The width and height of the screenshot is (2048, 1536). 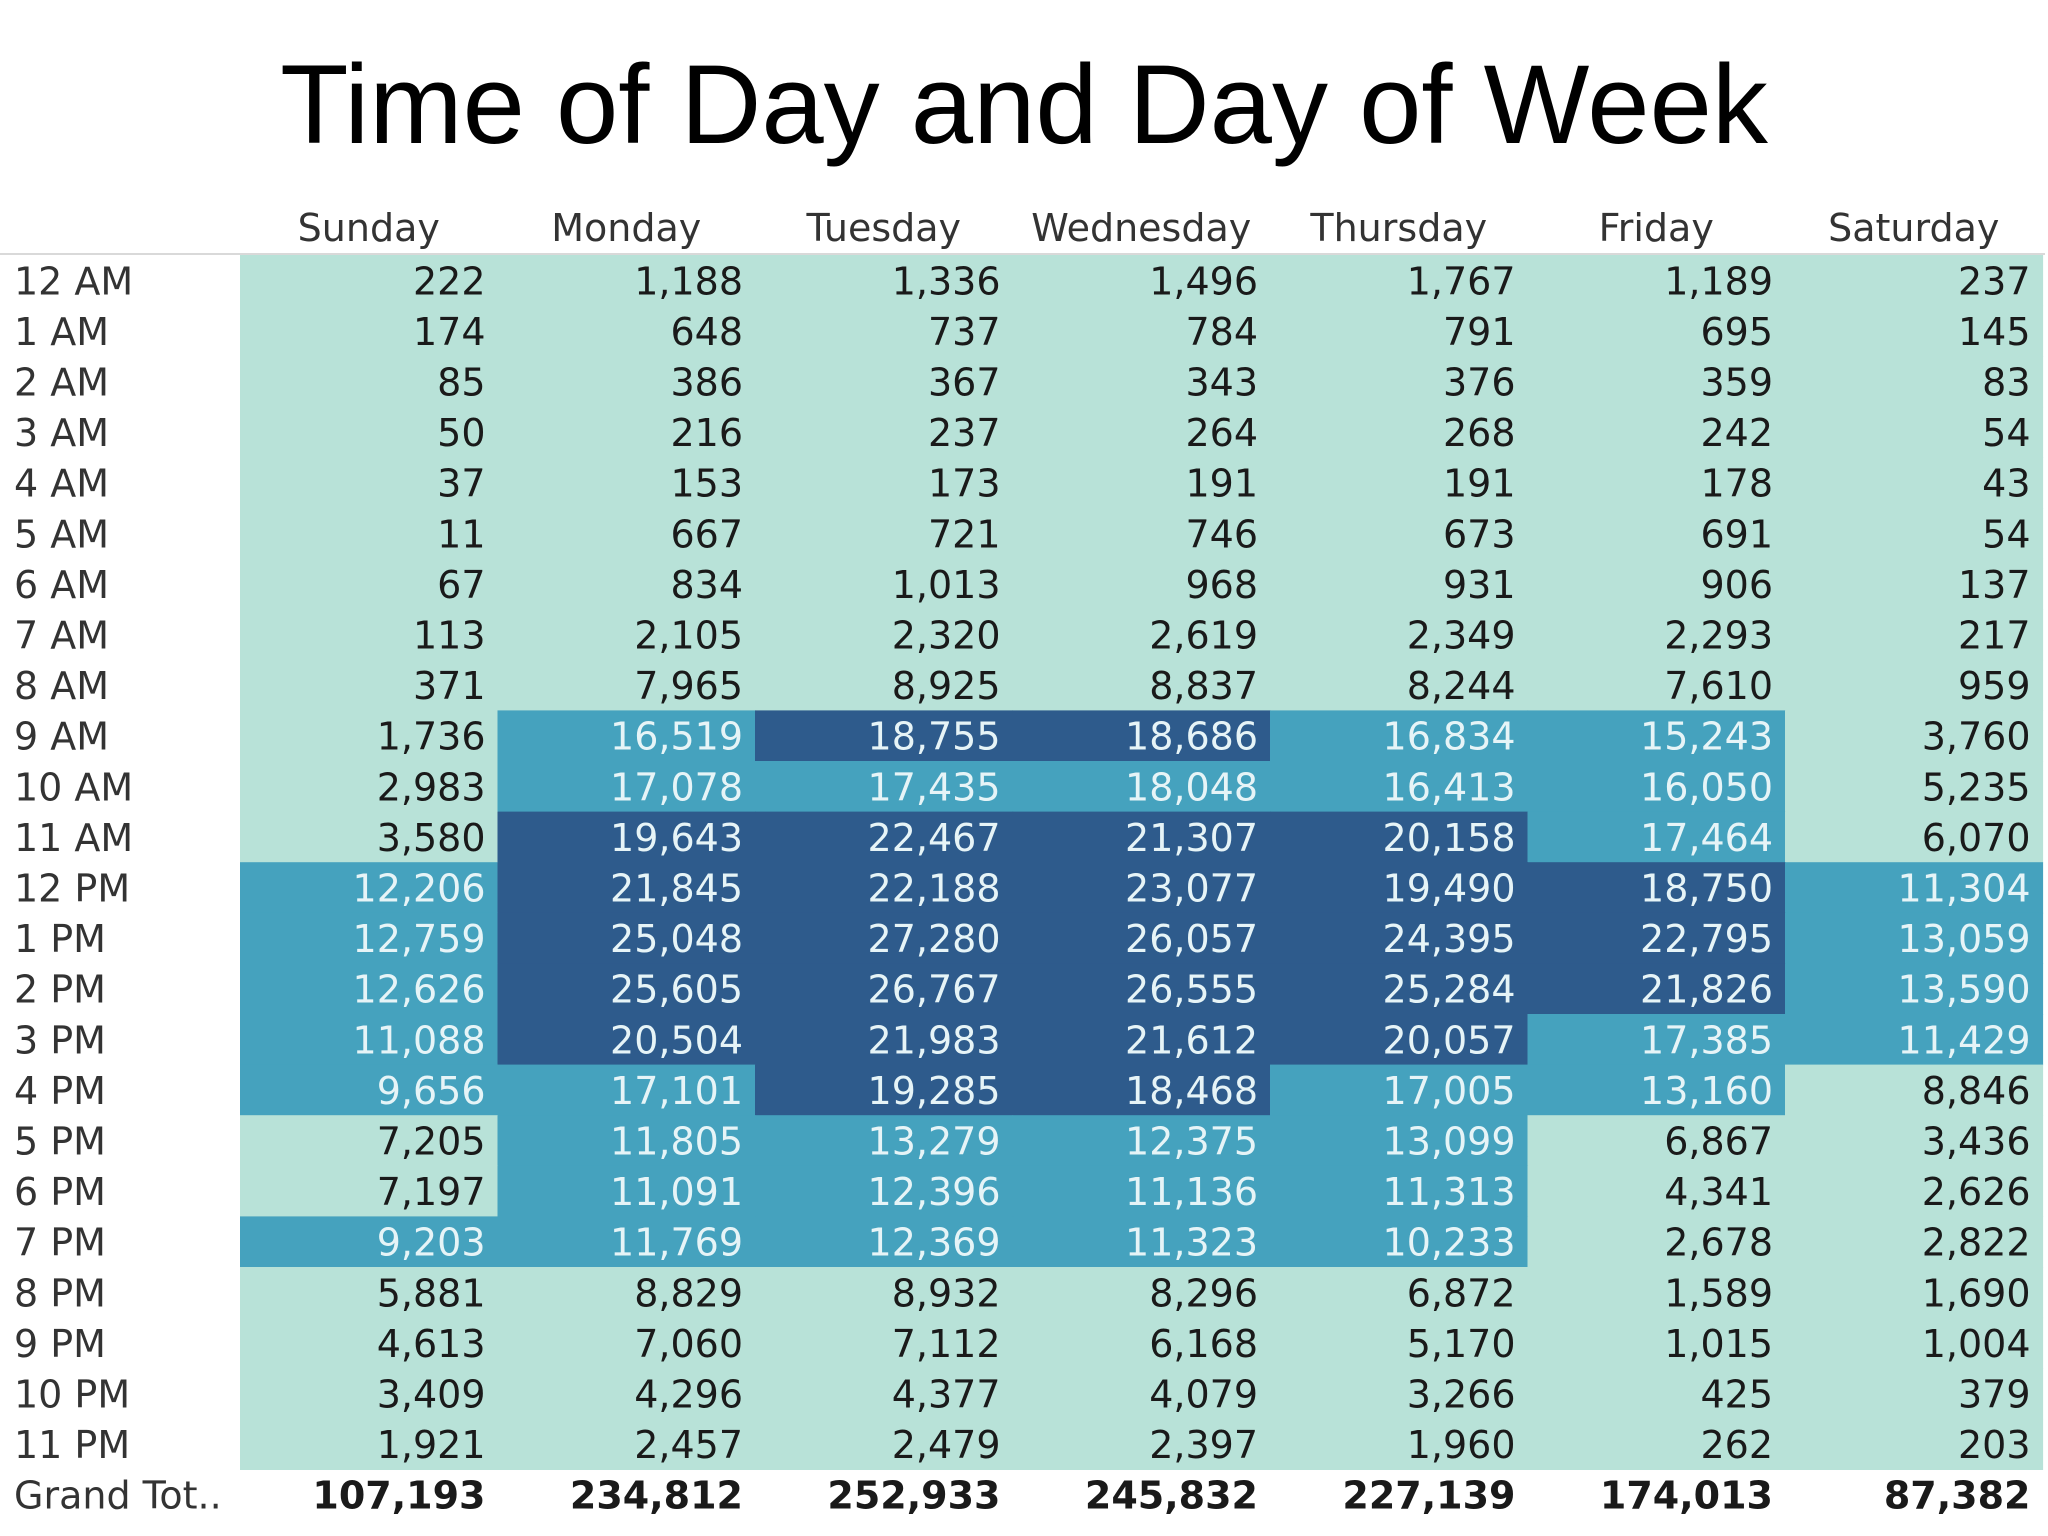 What do you see at coordinates (688, 686) in the screenshot?
I see `cell-value: 7,965` at bounding box center [688, 686].